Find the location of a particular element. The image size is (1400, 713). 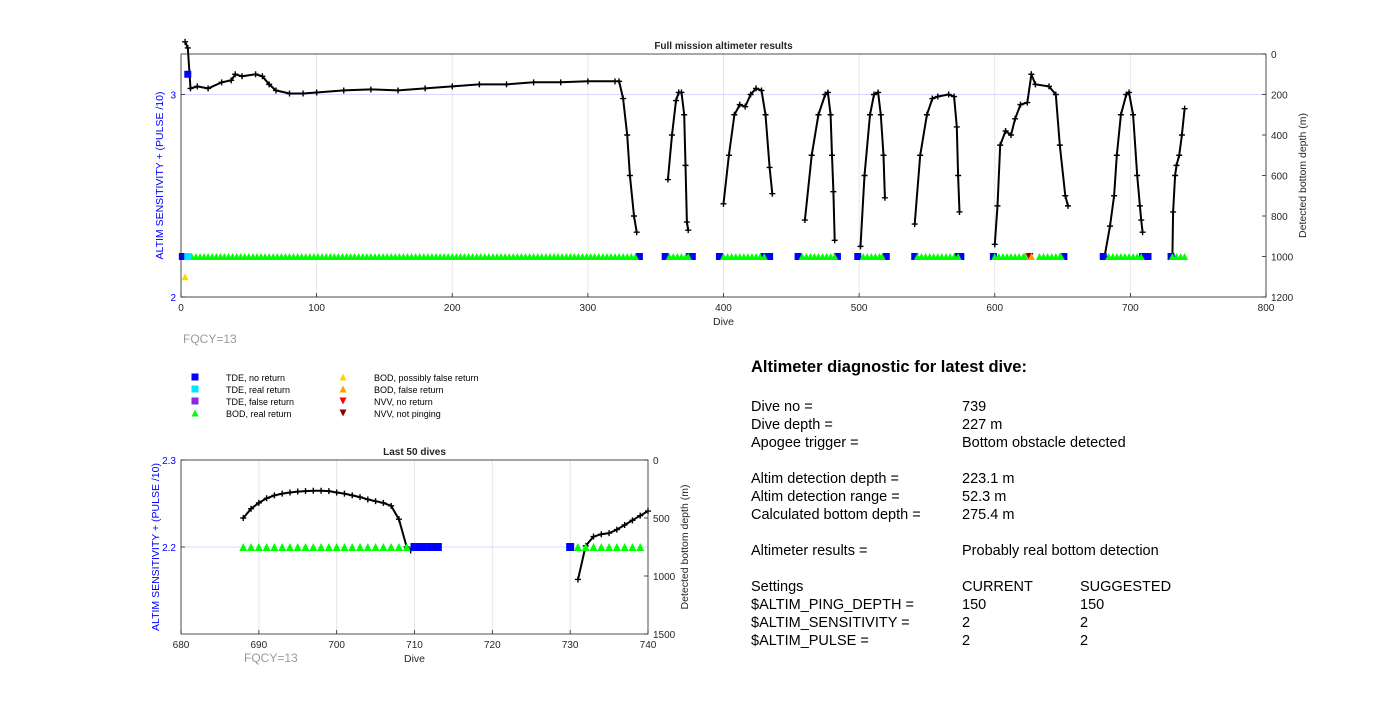

setting-current: 2 is located at coordinates (966, 641).